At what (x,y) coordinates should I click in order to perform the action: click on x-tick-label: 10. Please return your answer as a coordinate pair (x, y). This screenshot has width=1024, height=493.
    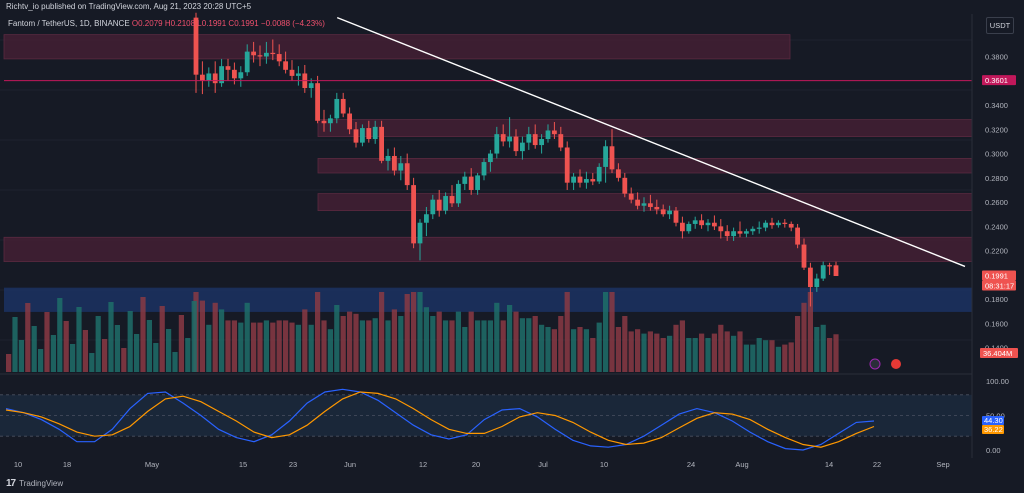
    Looking at the image, I should click on (18, 464).